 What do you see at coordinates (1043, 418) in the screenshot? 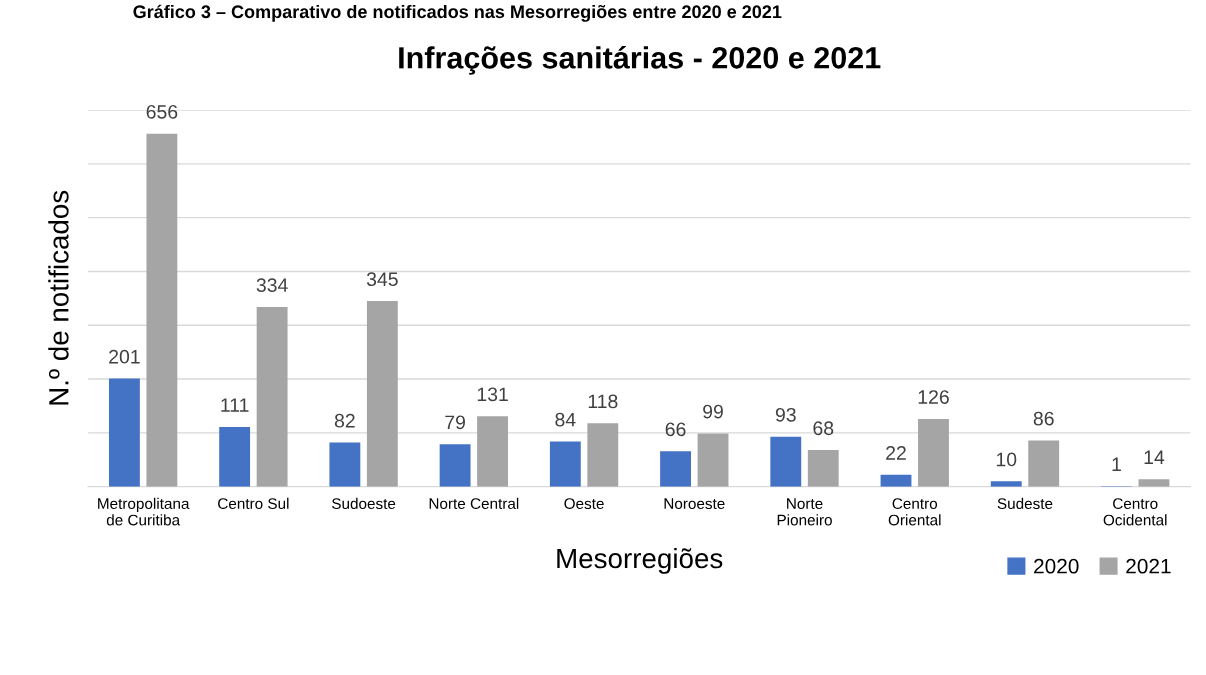
I see `data-label: 86` at bounding box center [1043, 418].